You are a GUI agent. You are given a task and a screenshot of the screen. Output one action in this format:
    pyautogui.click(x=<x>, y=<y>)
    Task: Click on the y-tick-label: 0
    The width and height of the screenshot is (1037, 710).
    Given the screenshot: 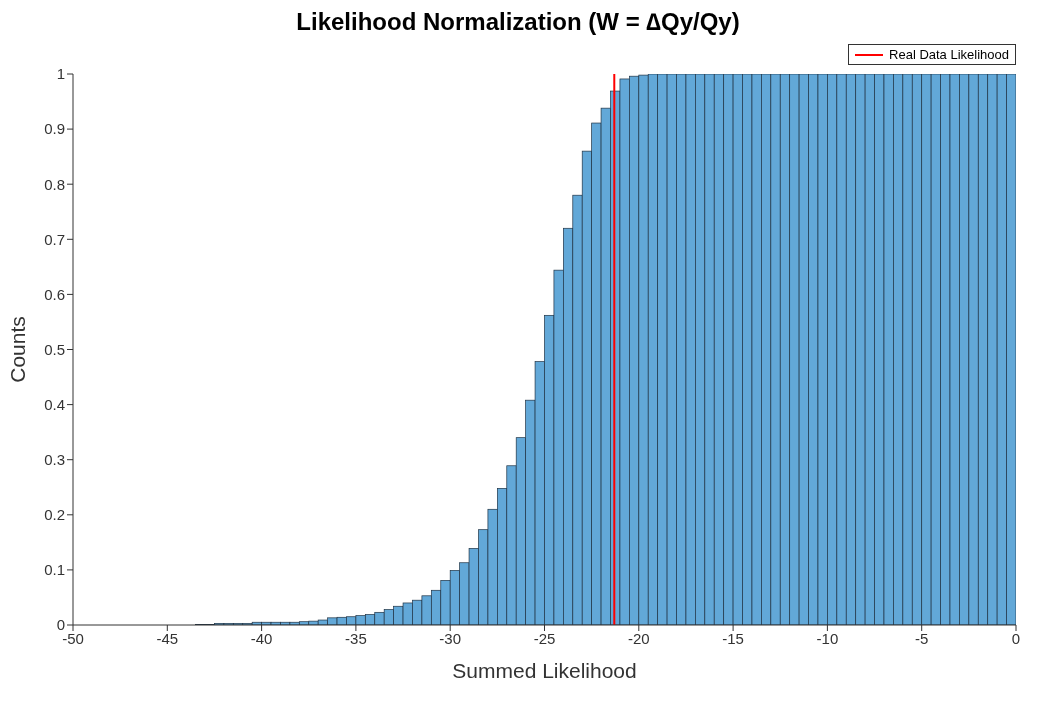 What is the action you would take?
    pyautogui.click(x=60, y=625)
    